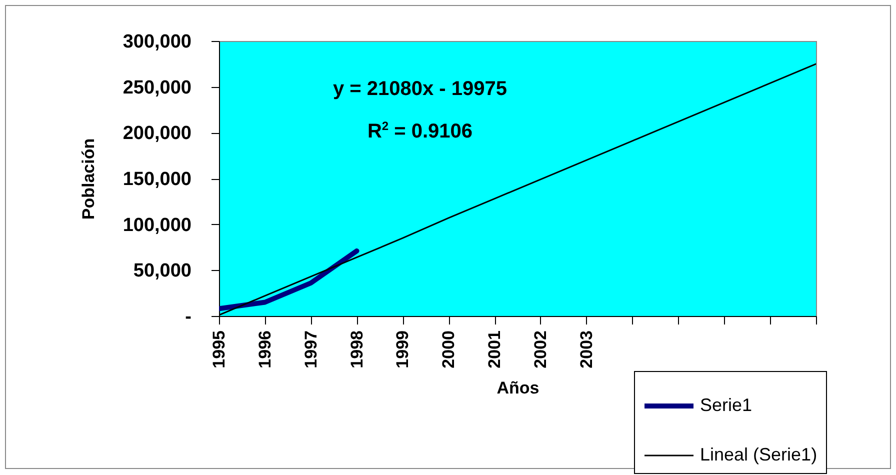 This screenshot has height=475, width=896. I want to click on x-tick-label: 1996, so click(264, 349).